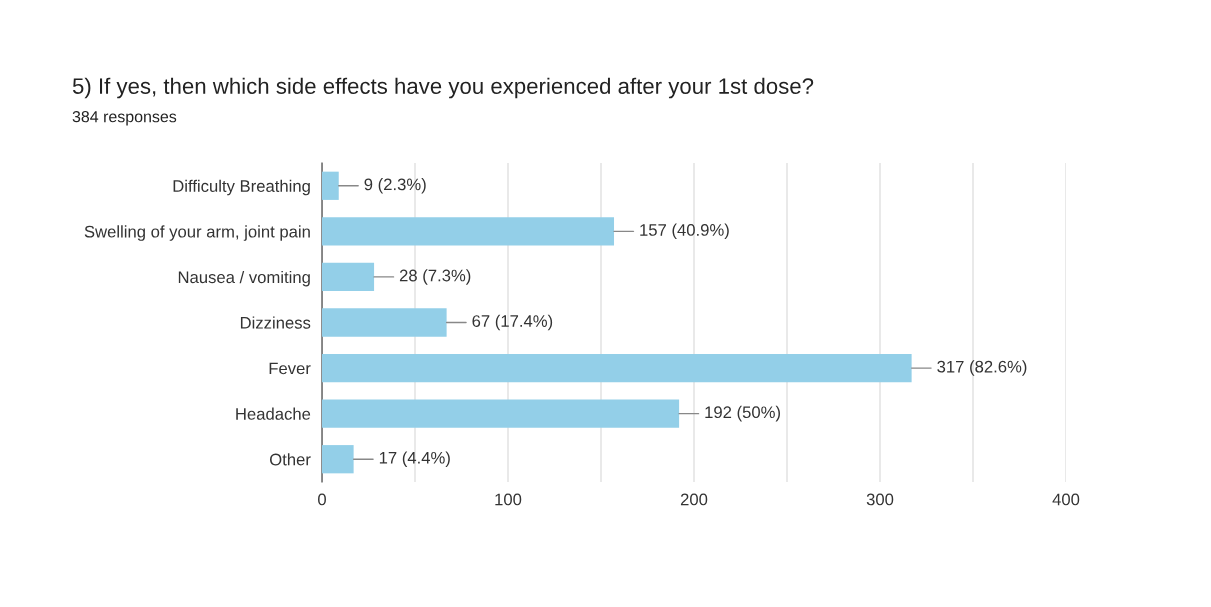  I want to click on data-label: 9 (2.3%), so click(395, 186).